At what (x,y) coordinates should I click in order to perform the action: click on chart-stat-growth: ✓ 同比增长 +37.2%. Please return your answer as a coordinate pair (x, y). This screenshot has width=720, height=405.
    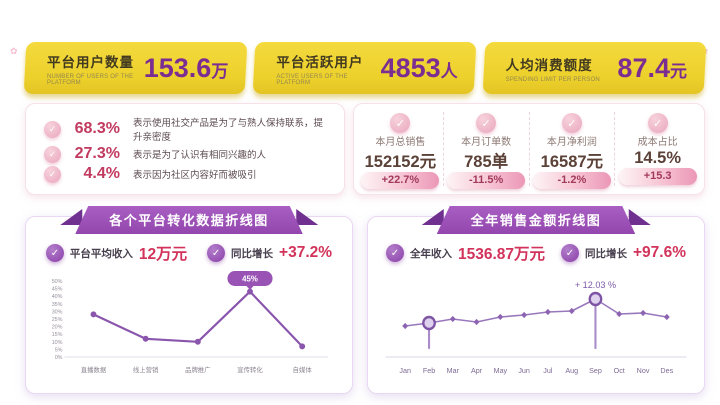
    Looking at the image, I should click on (269, 253).